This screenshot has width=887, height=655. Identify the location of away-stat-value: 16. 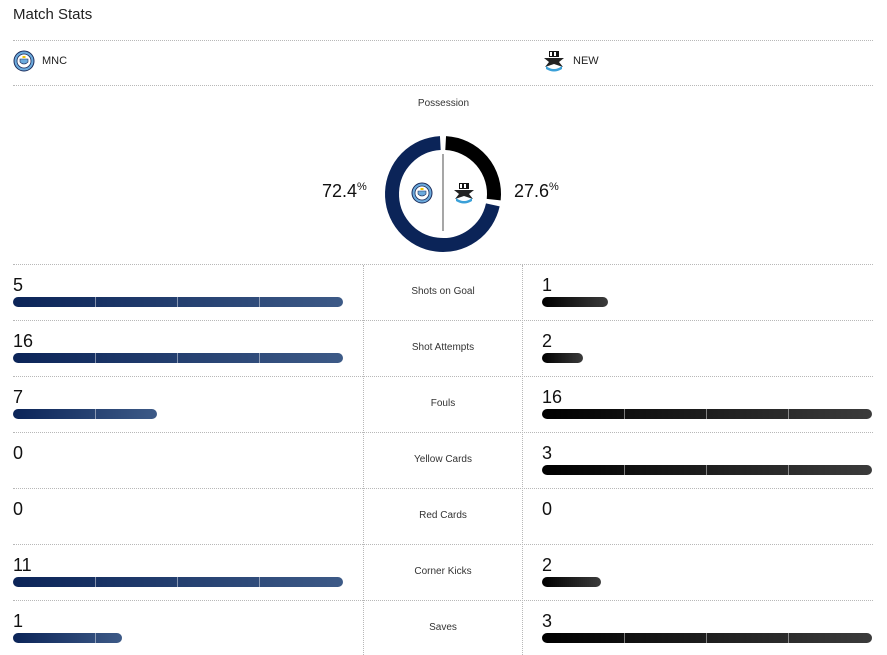
(552, 397).